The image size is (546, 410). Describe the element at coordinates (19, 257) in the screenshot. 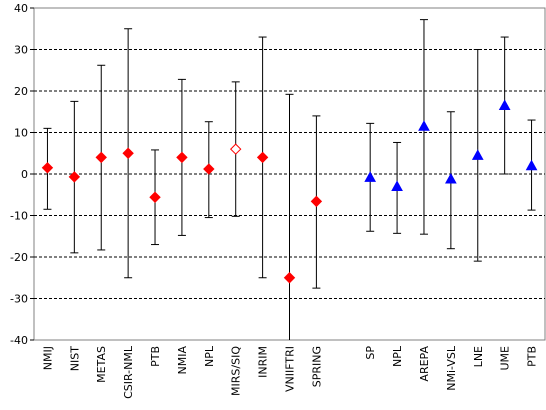

I see `y-tick-label: -20` at that location.